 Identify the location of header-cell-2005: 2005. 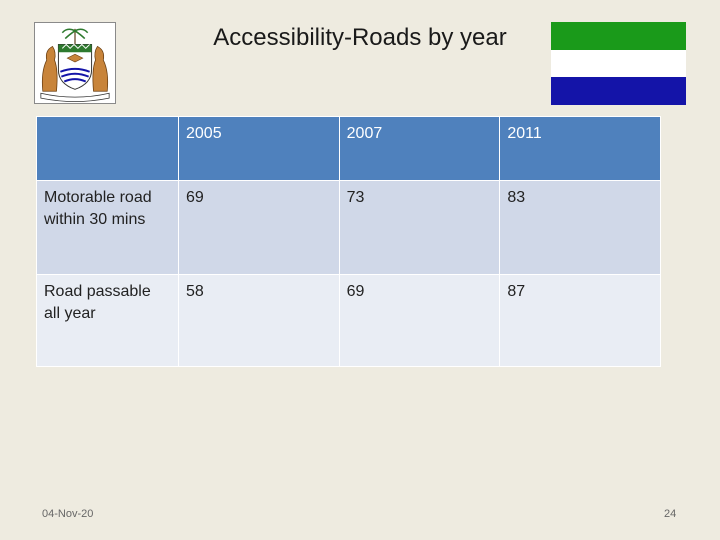
(259, 148).